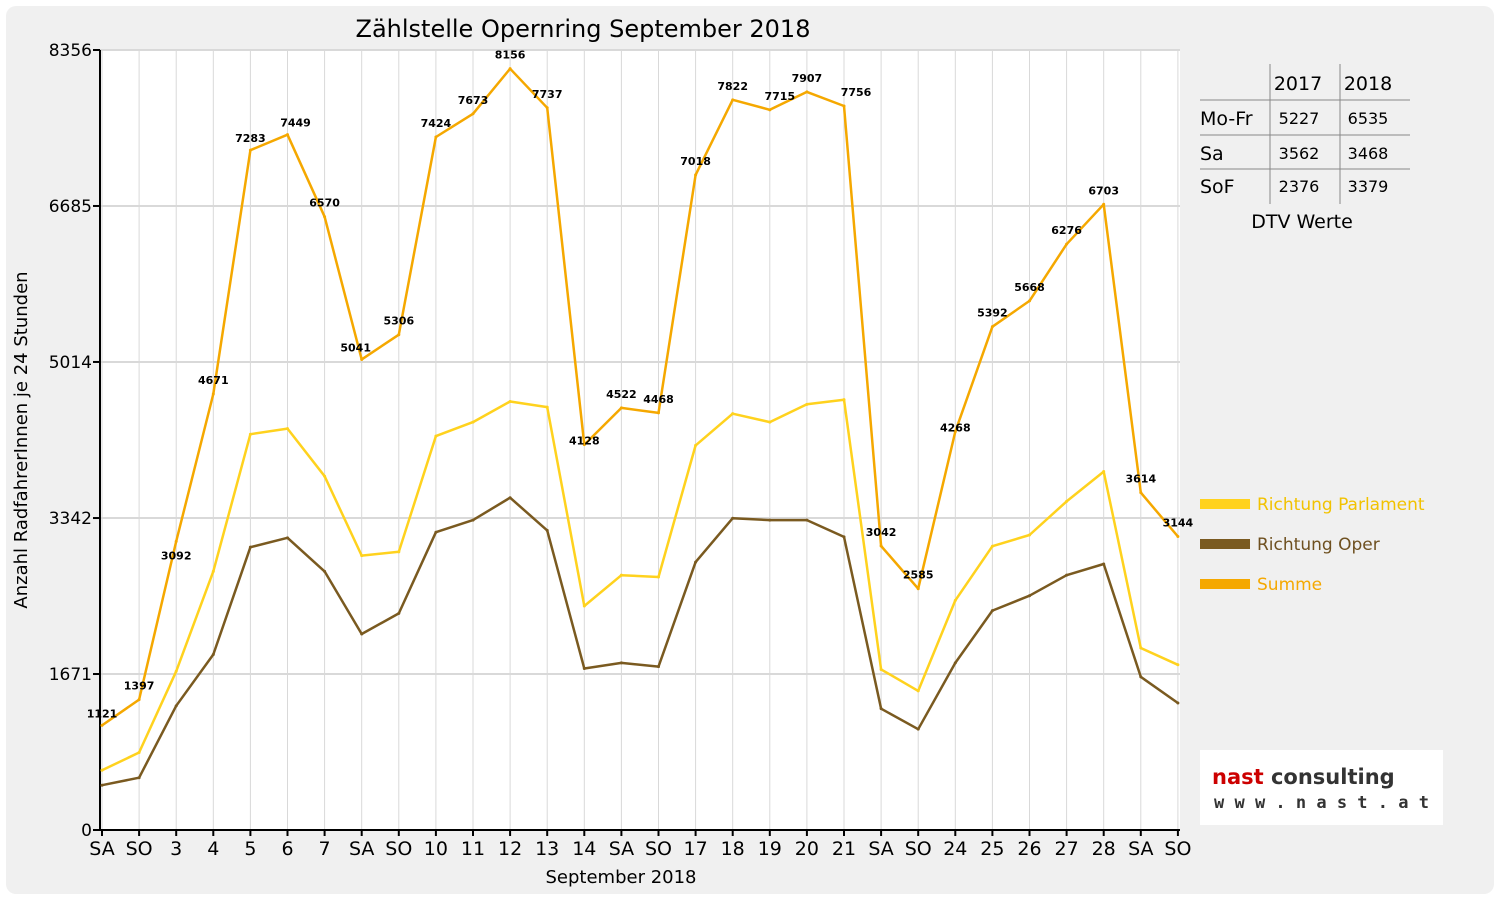  I want to click on data-label-summe: 5041, so click(355, 347).